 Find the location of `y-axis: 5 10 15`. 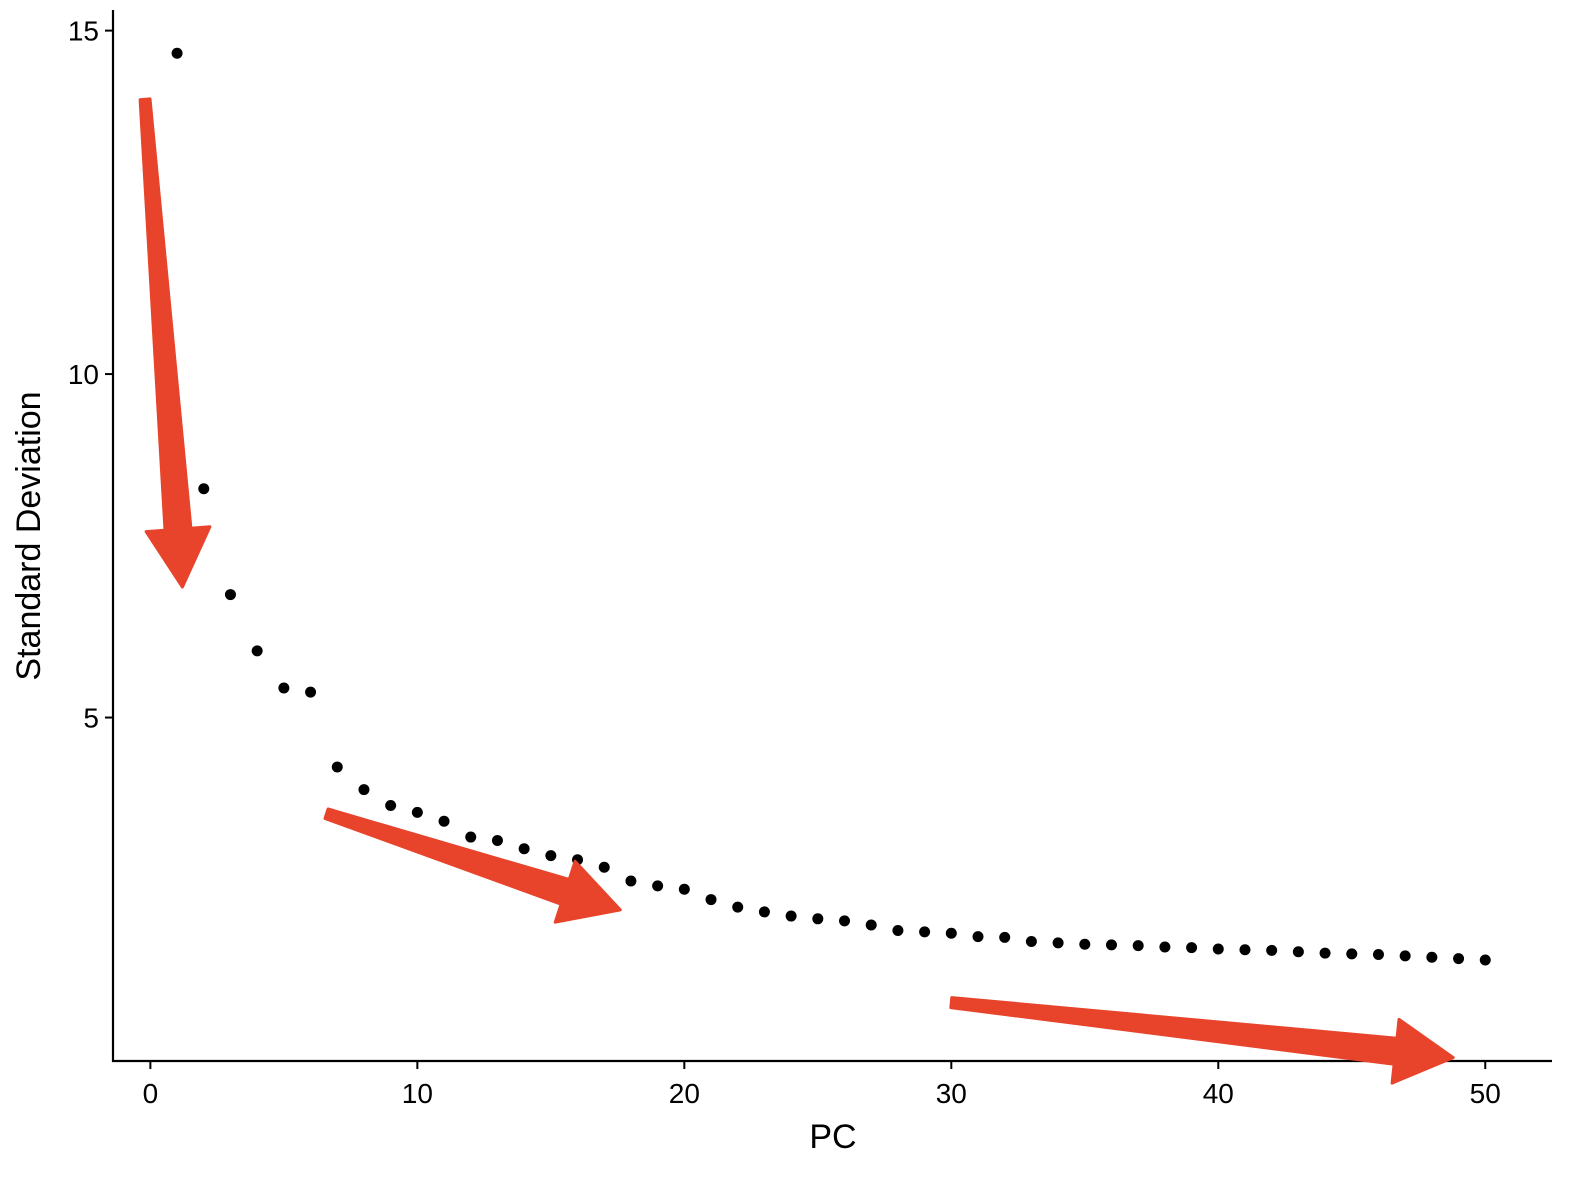

y-axis: 5 10 15 is located at coordinates (91, 536).